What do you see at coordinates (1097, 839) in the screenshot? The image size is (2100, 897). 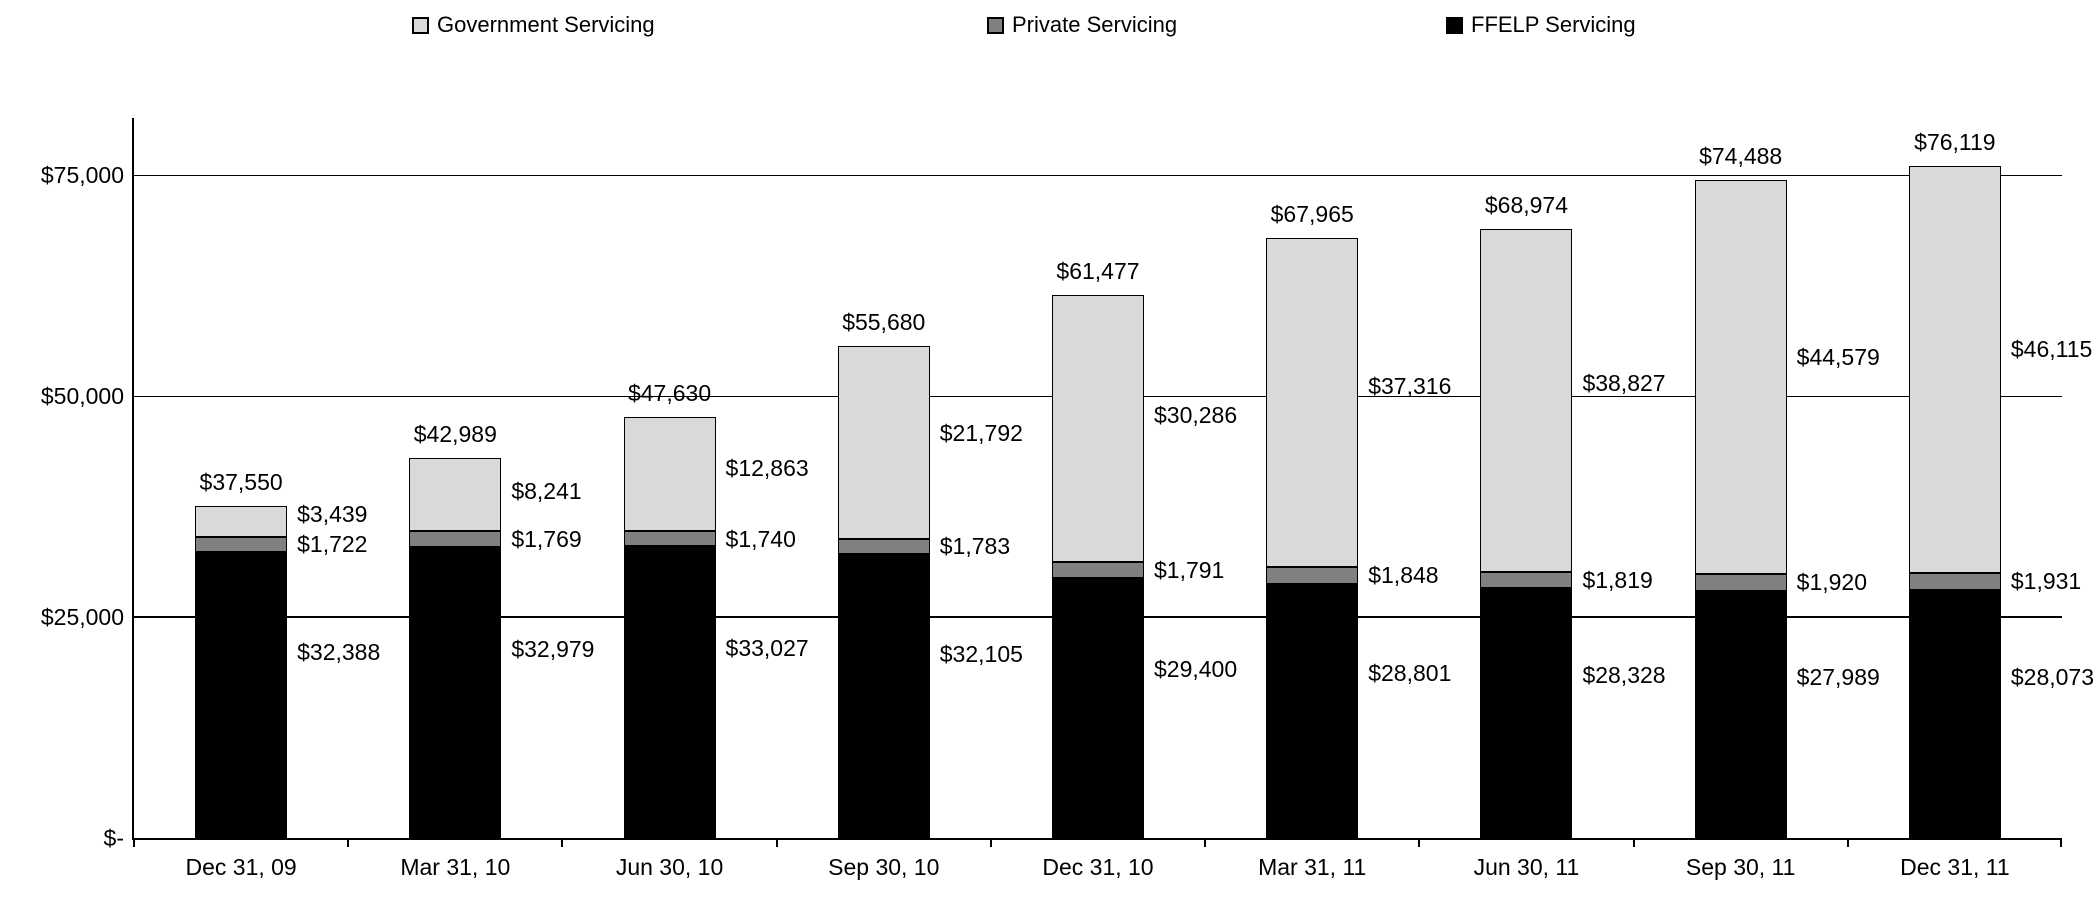 I see `x-axis-line` at bounding box center [1097, 839].